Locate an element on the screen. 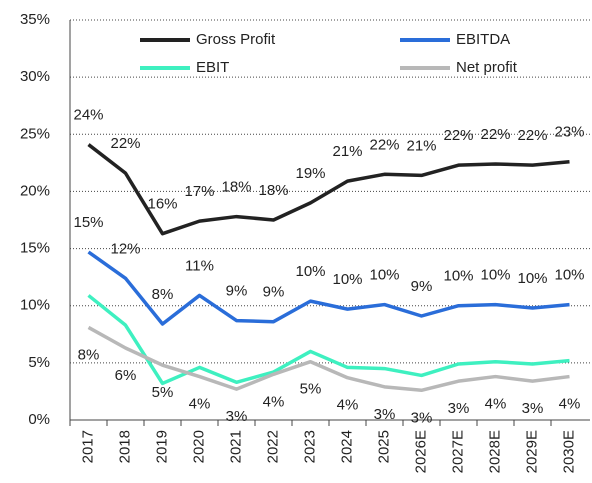 The height and width of the screenshot is (483, 592). data-label: 19% is located at coordinates (310, 173).